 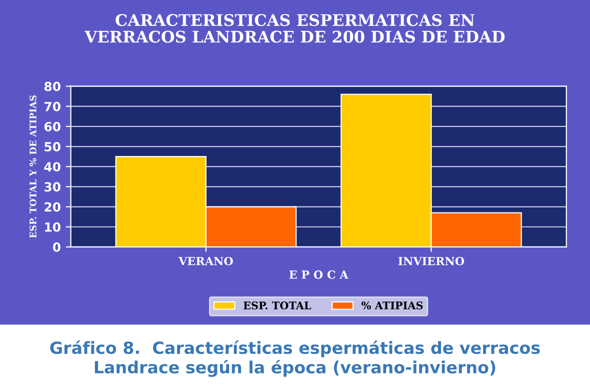 What do you see at coordinates (52, 227) in the screenshot?
I see `y-tick-label: 10` at bounding box center [52, 227].